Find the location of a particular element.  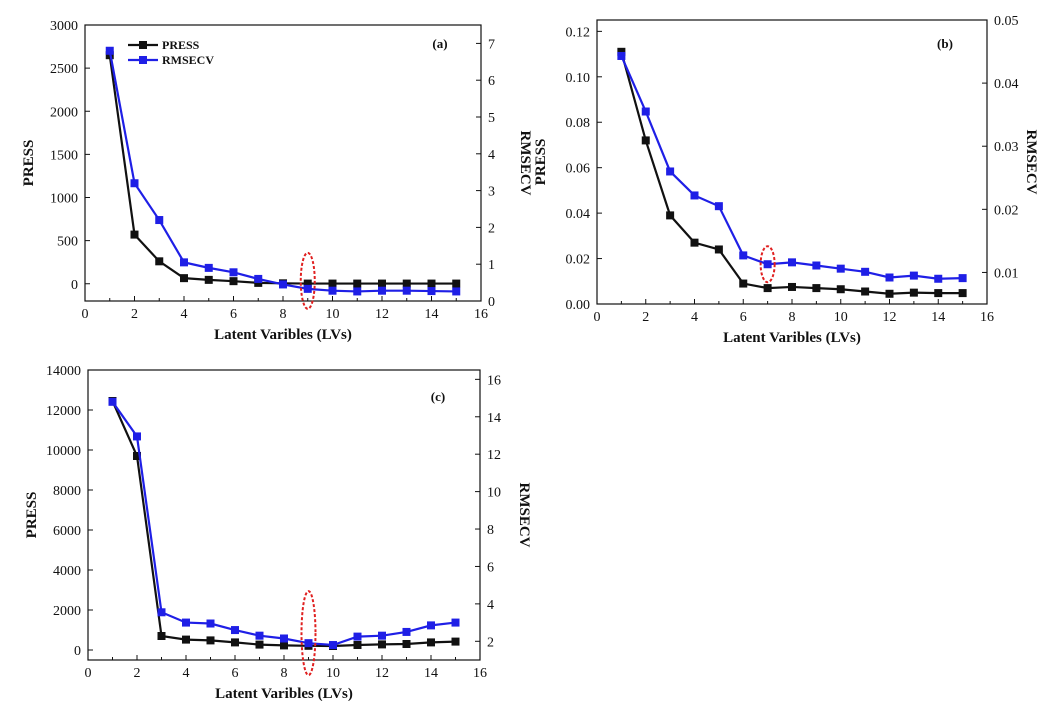

y-right-tick-label: 3 is located at coordinates (491, 192).